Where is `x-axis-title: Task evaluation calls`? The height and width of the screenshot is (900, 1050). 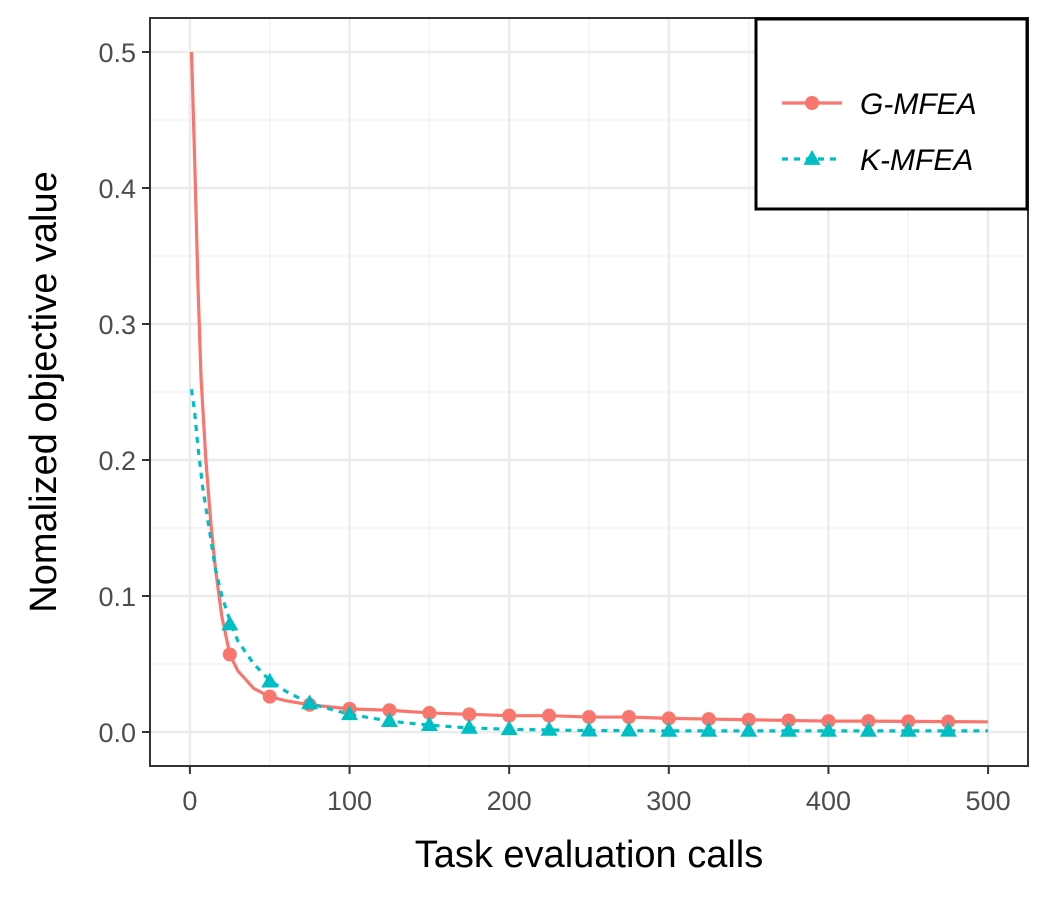 x-axis-title: Task evaluation calls is located at coordinates (589, 855).